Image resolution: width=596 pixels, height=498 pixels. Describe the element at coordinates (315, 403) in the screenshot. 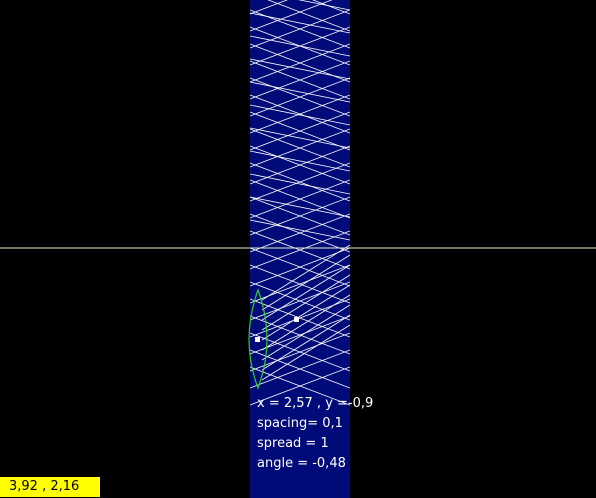

I see `position-readout: x = 2,57 , y =-0,9` at that location.